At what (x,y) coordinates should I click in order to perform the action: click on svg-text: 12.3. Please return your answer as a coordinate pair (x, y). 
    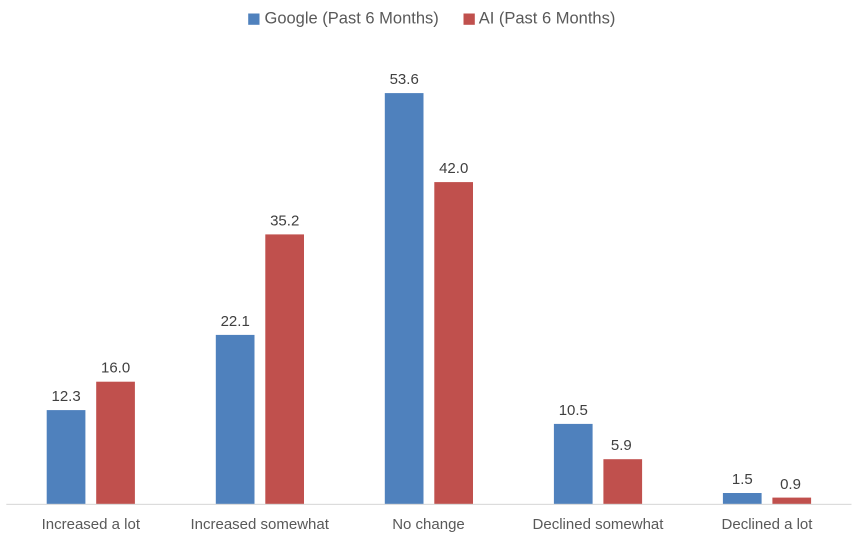
    Looking at the image, I should click on (65, 396).